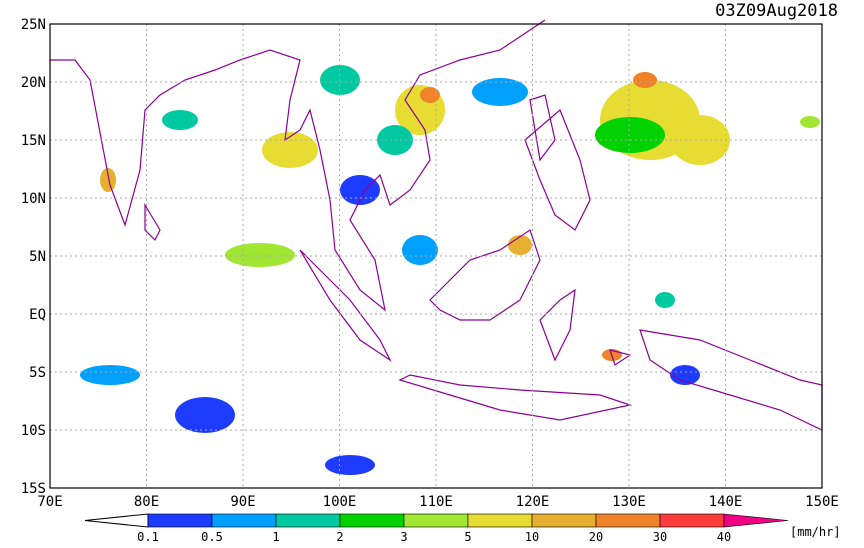  I want to click on lon-label: 120E, so click(533, 502).